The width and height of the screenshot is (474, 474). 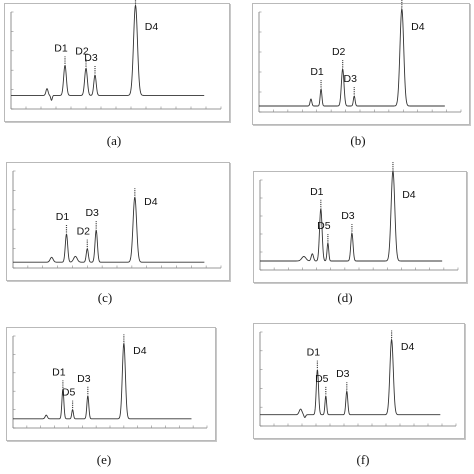 I want to click on panel-b-caption: (b), so click(x=358, y=140).